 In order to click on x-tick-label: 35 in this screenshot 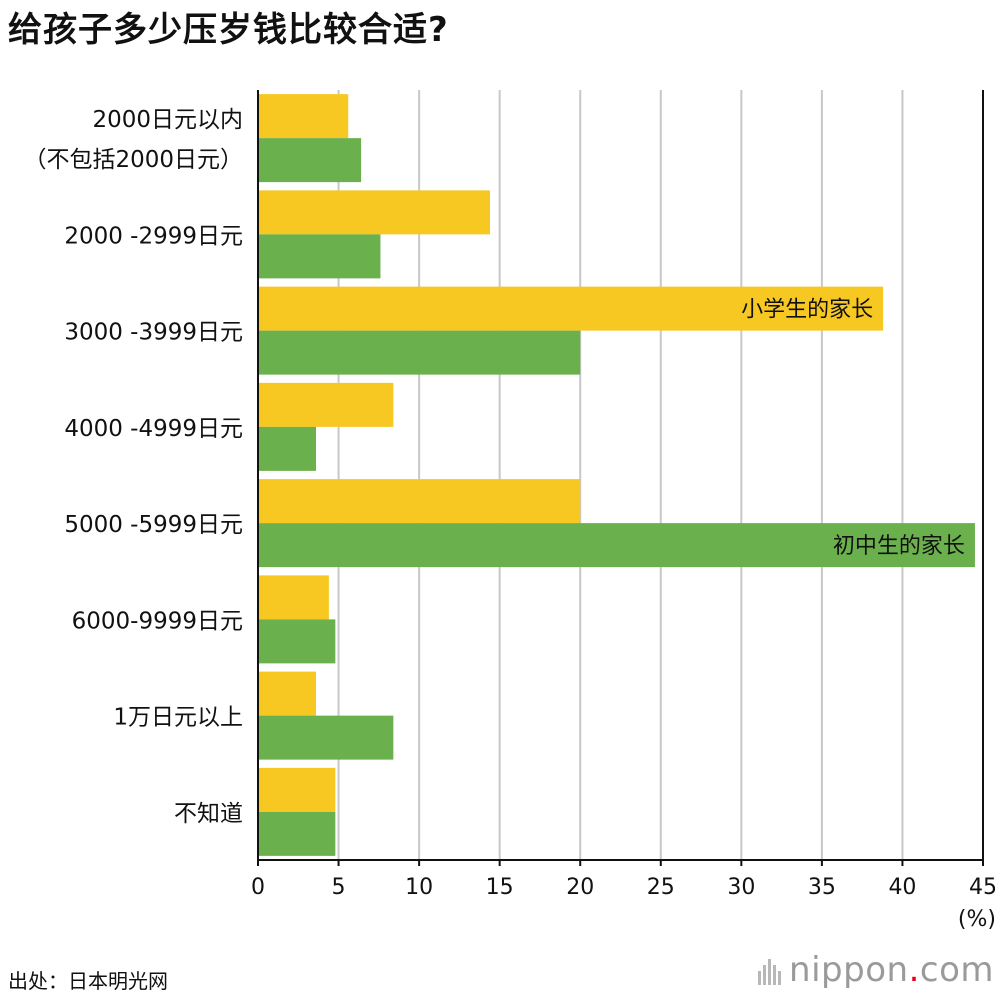, I will do `click(822, 887)`.